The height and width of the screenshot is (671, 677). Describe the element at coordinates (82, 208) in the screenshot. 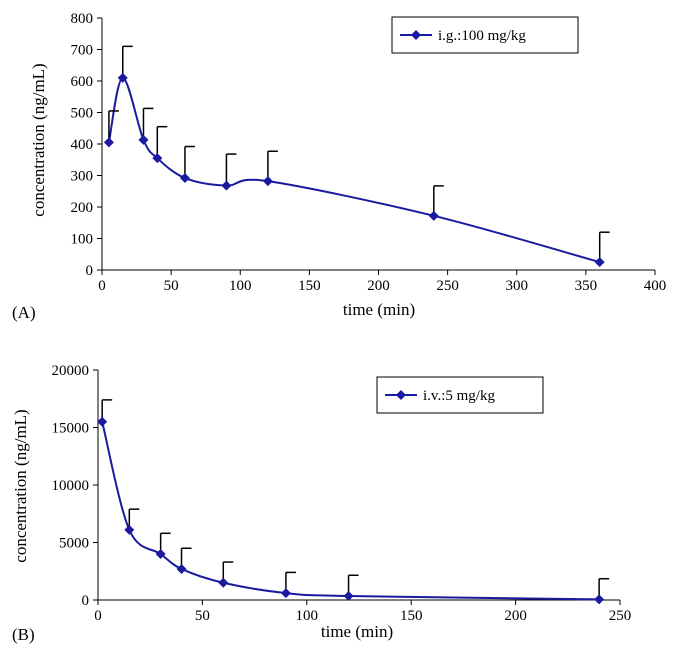

I see `y-tick-label-a: 200` at that location.